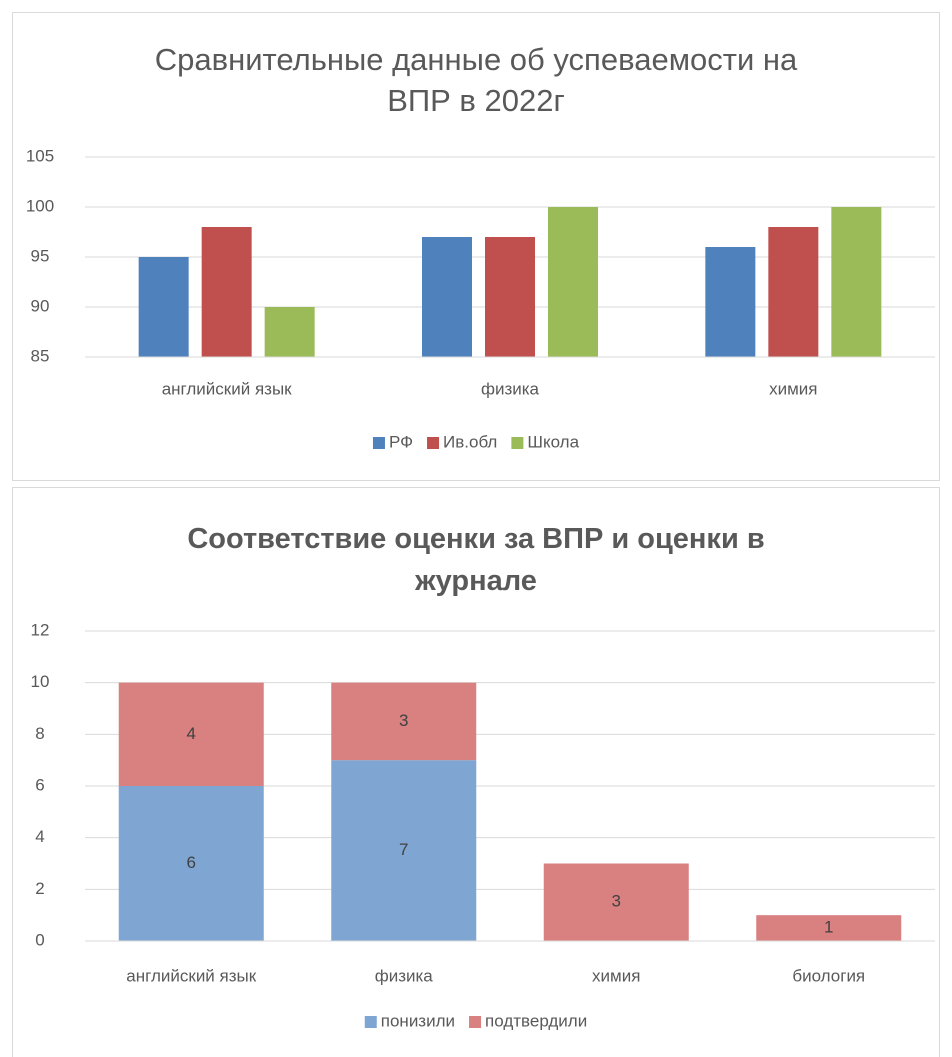  What do you see at coordinates (39, 733) in the screenshot?
I see `y-tick-label: 8` at bounding box center [39, 733].